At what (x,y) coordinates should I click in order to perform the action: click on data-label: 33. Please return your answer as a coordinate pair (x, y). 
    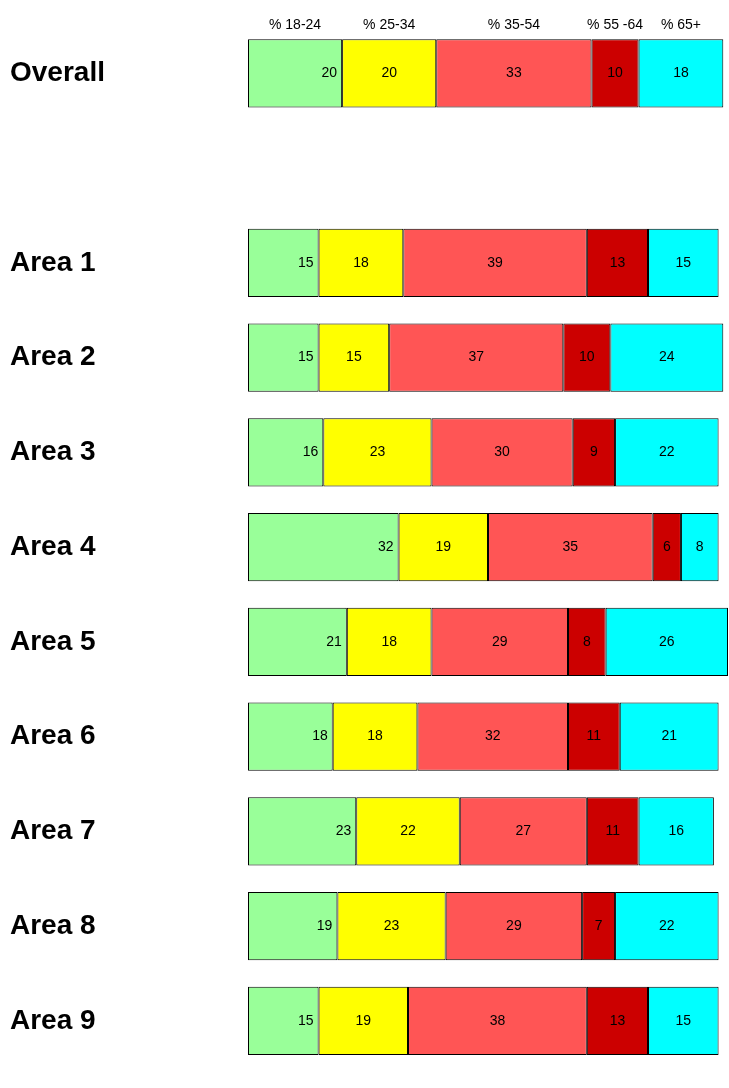
    Looking at the image, I should click on (514, 72).